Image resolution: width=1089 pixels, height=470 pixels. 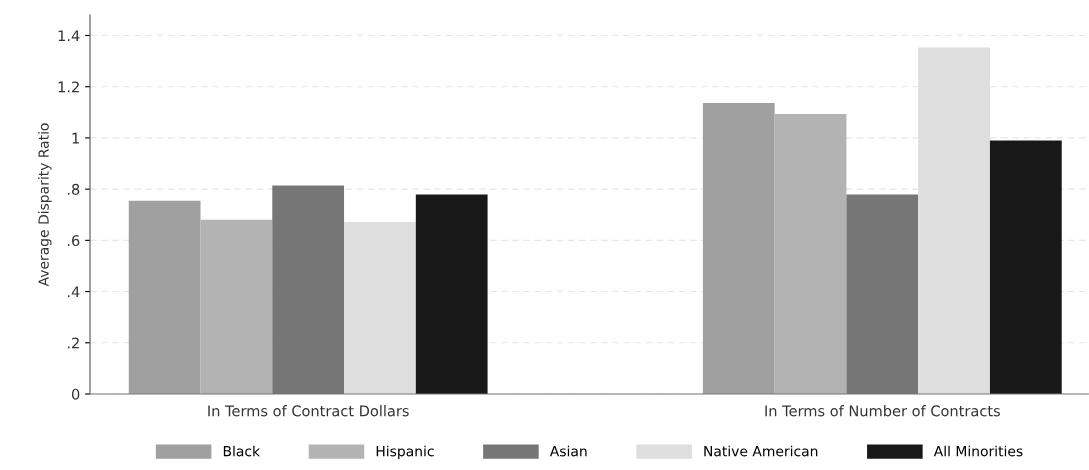 What do you see at coordinates (69, 36) in the screenshot?
I see `y-tick-label: 1.4` at bounding box center [69, 36].